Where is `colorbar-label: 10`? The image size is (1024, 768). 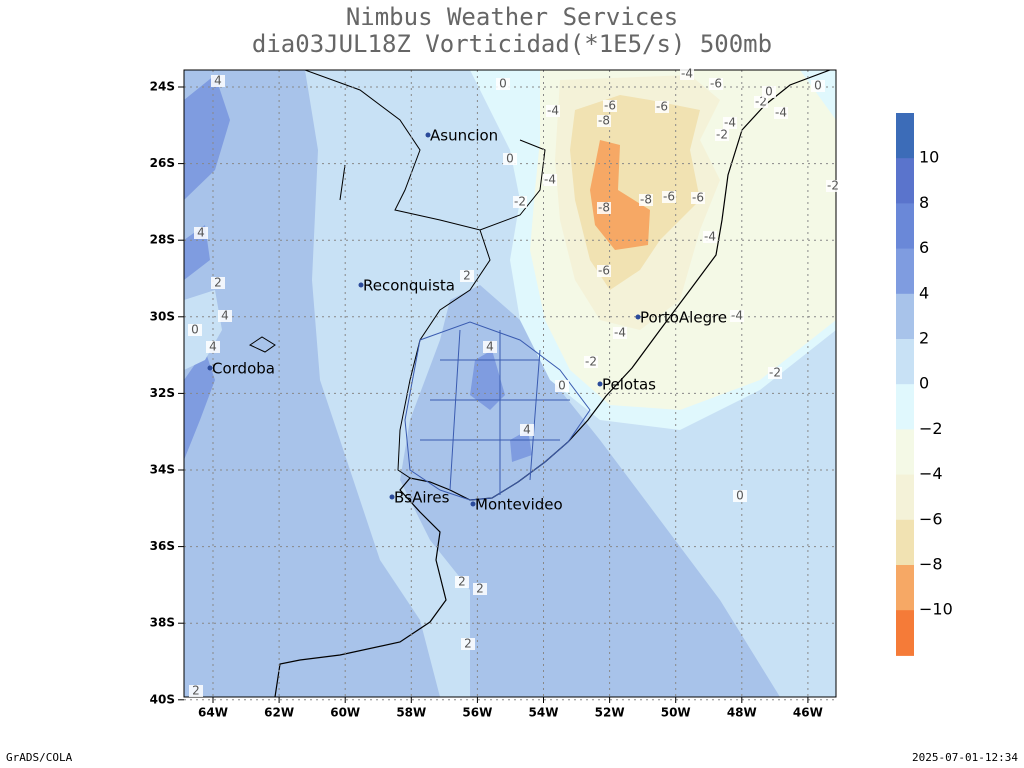
colorbar-label: 10 is located at coordinates (929, 157).